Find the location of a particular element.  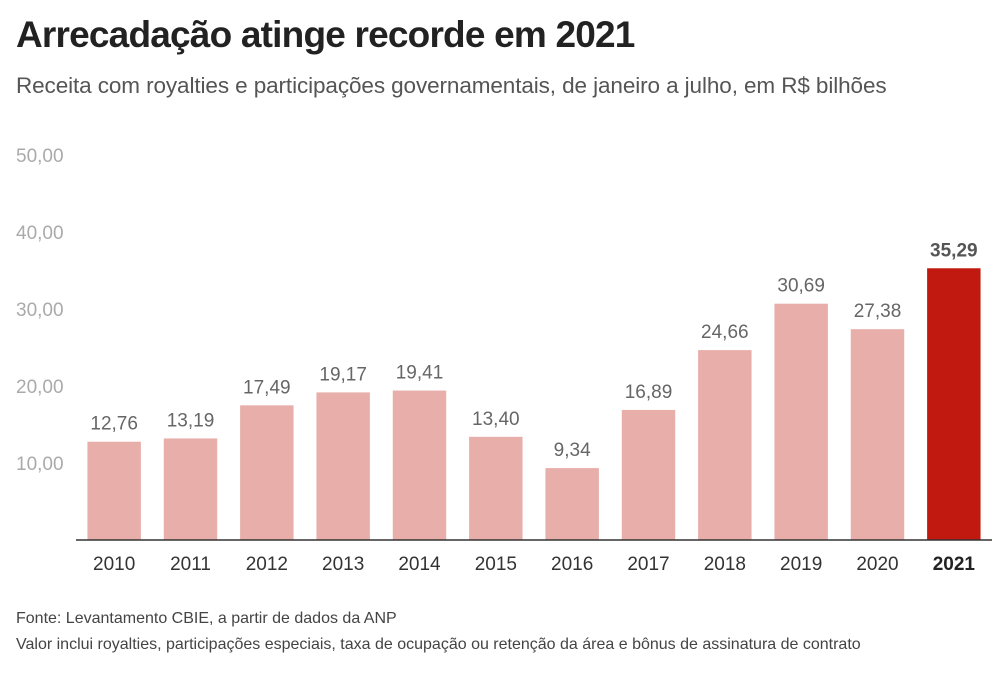

x-tick-label-2015: 2015 is located at coordinates (496, 564).